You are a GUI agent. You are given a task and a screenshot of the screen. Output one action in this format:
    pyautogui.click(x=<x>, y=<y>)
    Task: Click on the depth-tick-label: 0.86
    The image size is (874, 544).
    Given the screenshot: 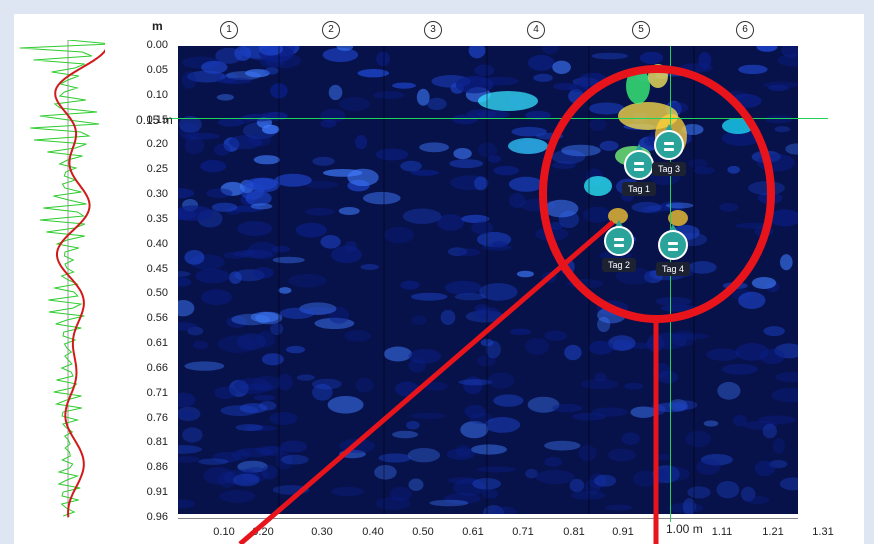 What is the action you would take?
    pyautogui.click(x=157, y=467)
    